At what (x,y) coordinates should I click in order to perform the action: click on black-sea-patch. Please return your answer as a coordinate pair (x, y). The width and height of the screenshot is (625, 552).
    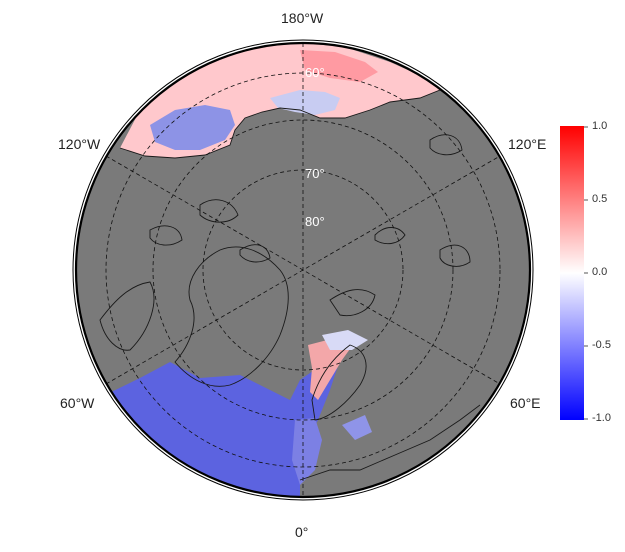
    Looking at the image, I should click on (357, 427).